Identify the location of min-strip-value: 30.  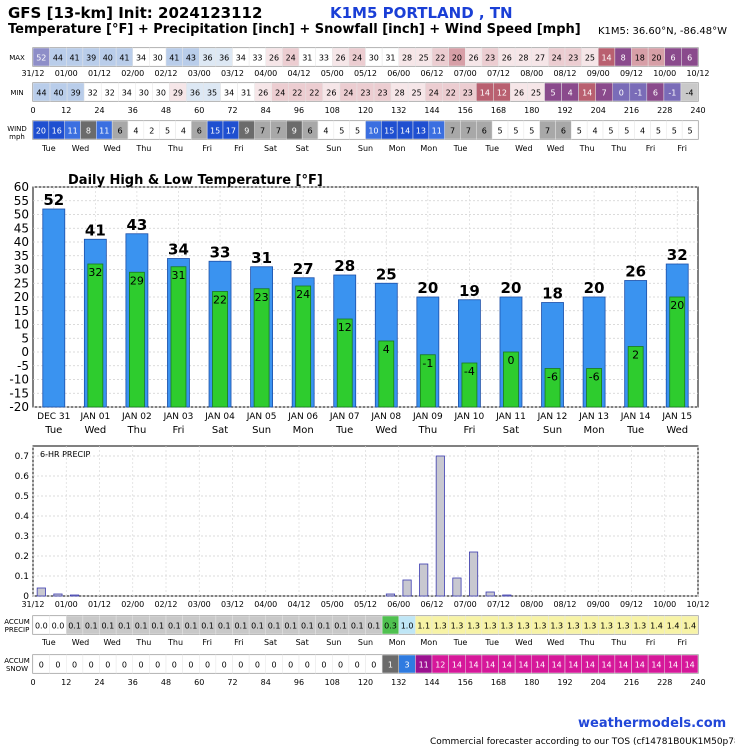
(144, 93).